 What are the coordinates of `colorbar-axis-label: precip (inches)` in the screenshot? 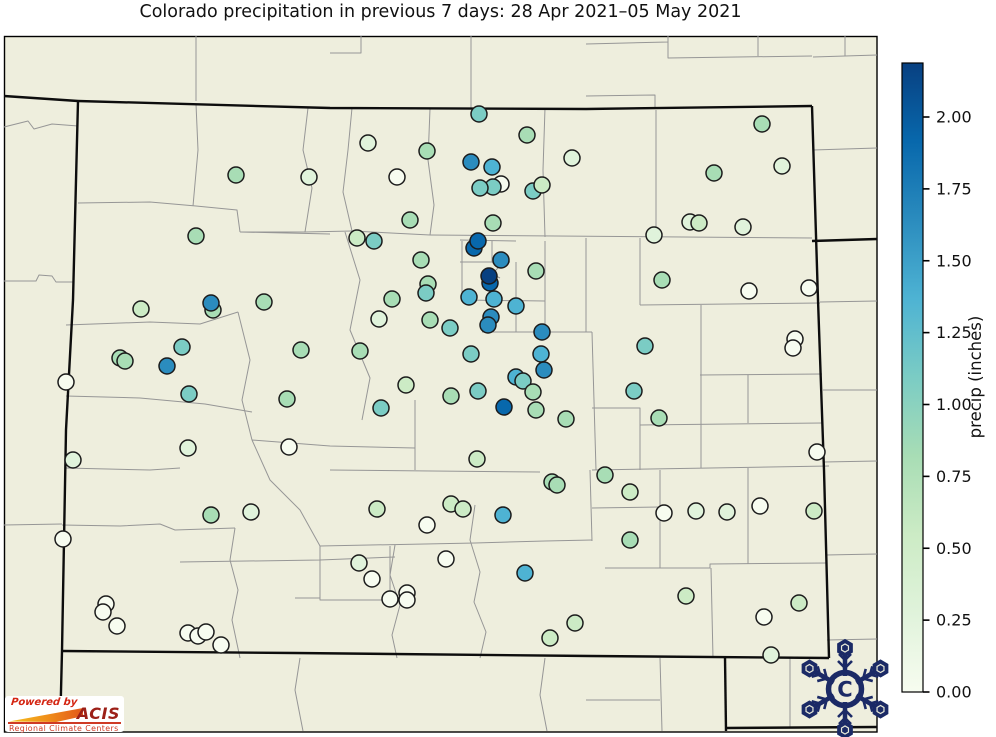 It's located at (975, 377).